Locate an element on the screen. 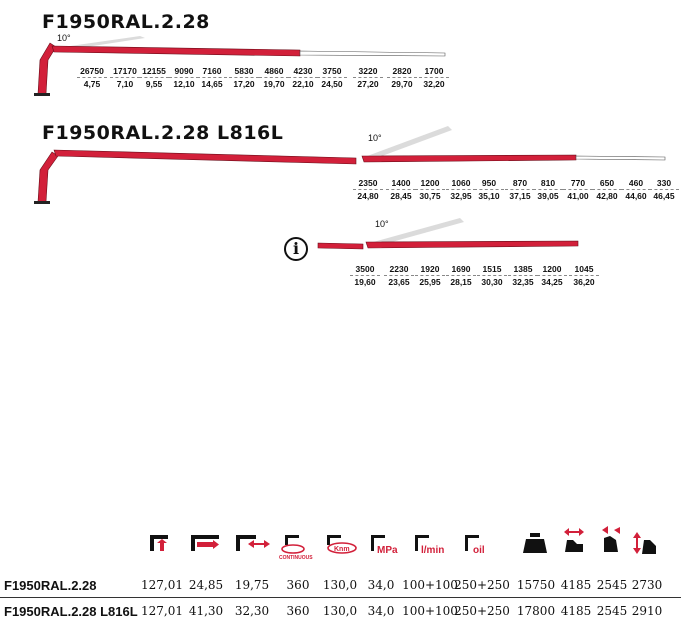  load-kg: 12155 is located at coordinates (154, 71).